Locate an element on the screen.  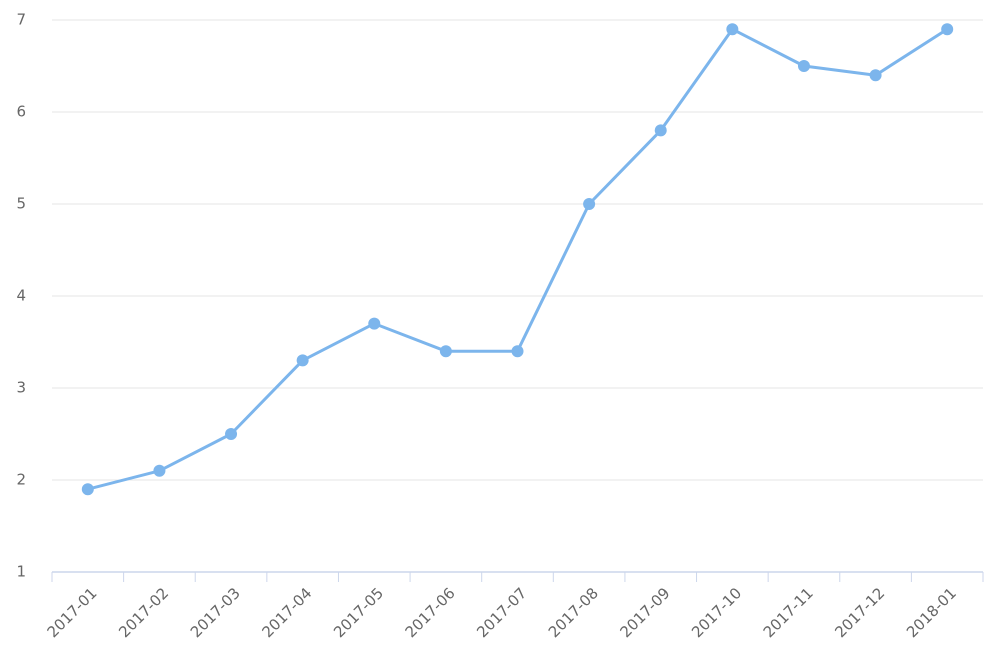
x-tick-label: 2017-01 is located at coordinates (72, 612).